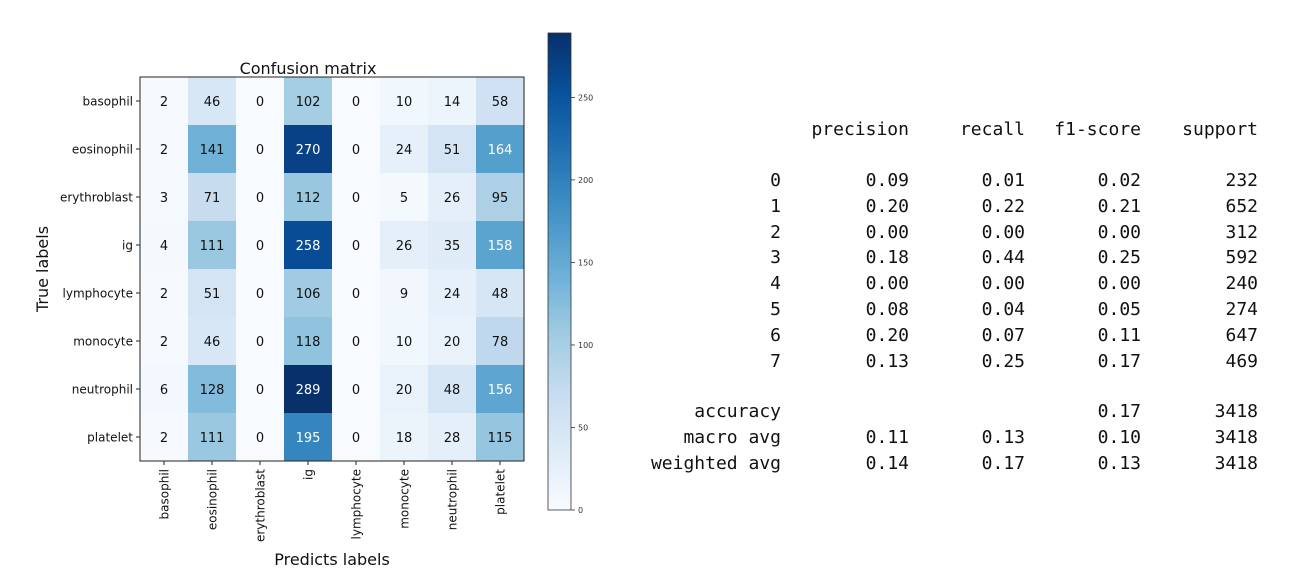 This screenshot has width=1300, height=585. I want to click on cell-value-label: 158, so click(500, 246).